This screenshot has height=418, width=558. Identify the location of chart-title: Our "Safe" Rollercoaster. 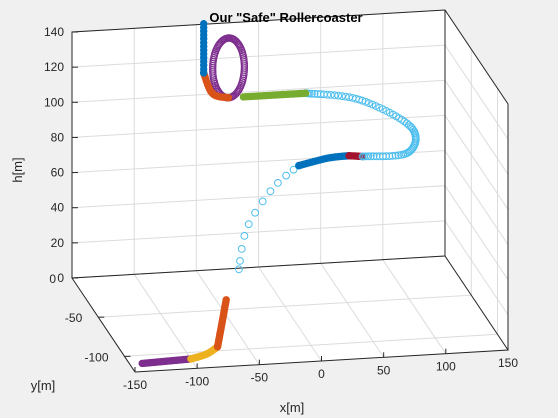
(285, 17).